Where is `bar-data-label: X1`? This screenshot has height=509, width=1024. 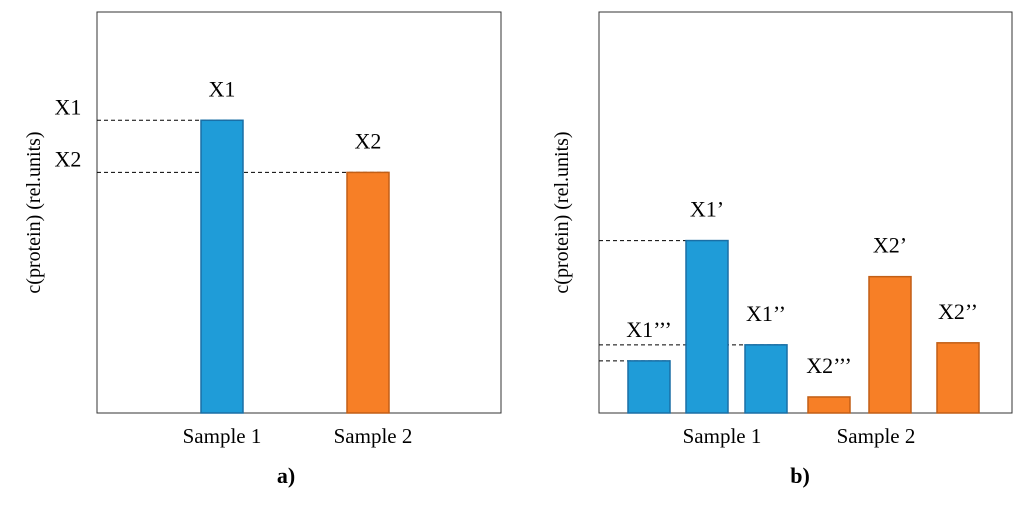
bar-data-label: X1 is located at coordinates (222, 88).